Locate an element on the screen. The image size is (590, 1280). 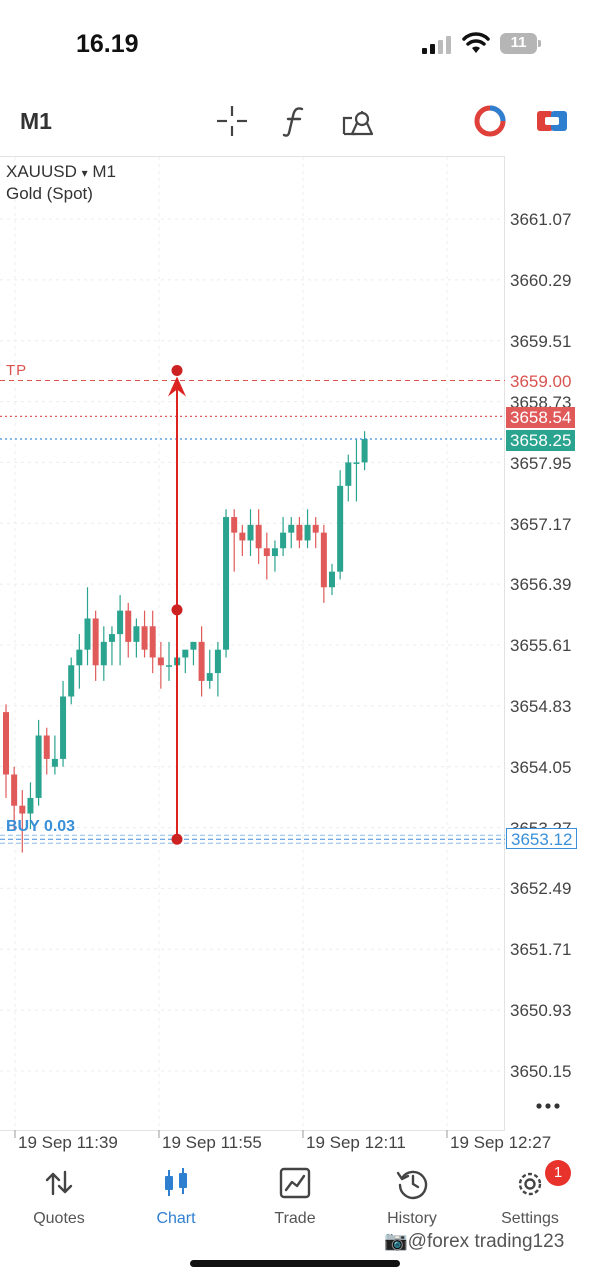
wifi-icon is located at coordinates (476, 42).